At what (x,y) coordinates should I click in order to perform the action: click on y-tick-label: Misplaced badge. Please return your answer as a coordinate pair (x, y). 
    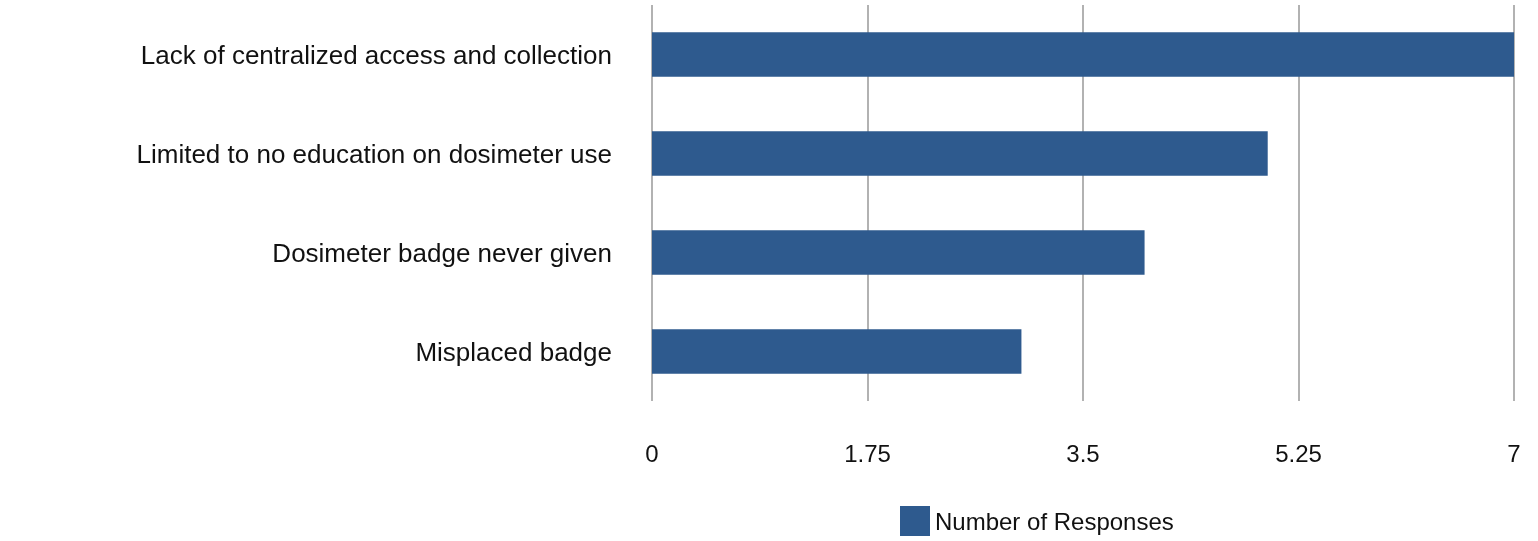
    Looking at the image, I should click on (513, 351).